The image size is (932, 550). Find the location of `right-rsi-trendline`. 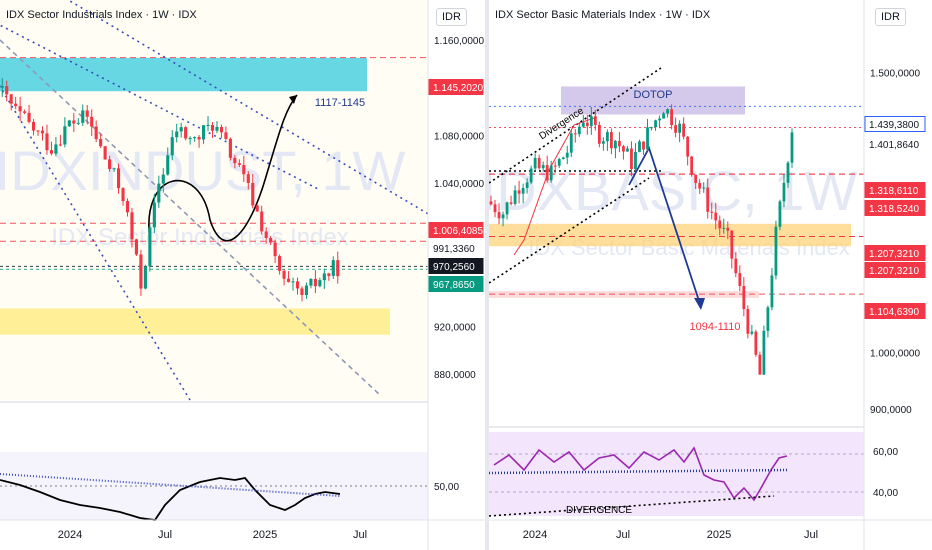

right-rsi-trendline is located at coordinates (639, 471).